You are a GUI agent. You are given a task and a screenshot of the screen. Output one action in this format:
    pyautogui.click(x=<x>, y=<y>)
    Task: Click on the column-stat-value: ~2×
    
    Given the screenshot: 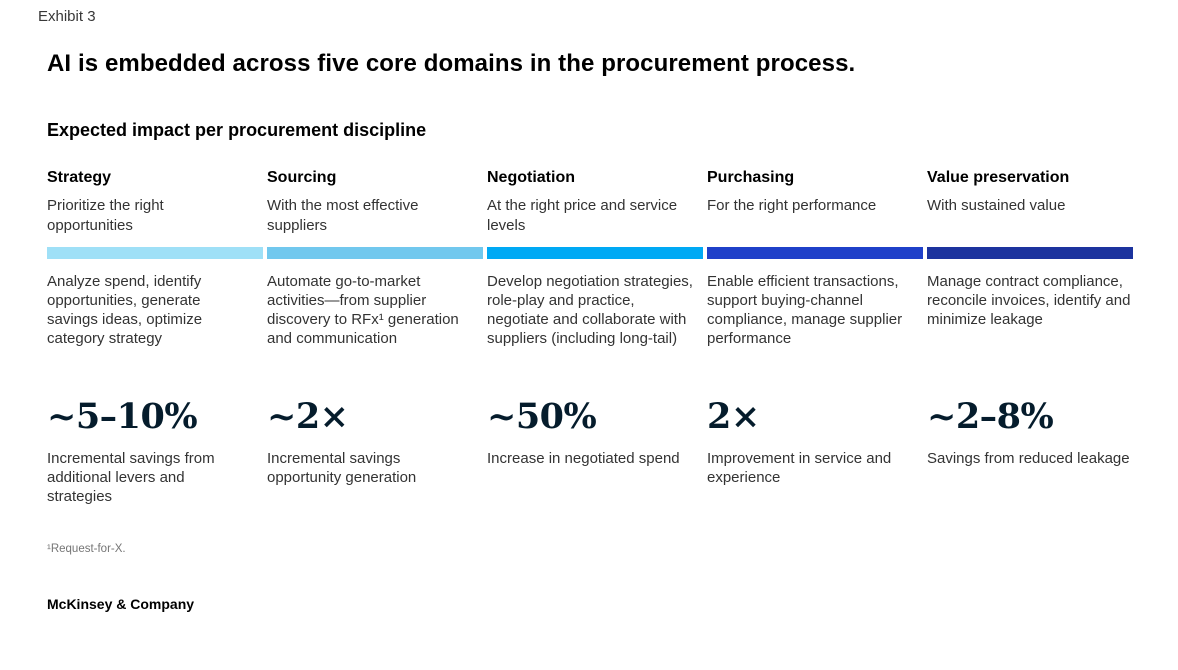 What is the action you would take?
    pyautogui.click(x=308, y=416)
    